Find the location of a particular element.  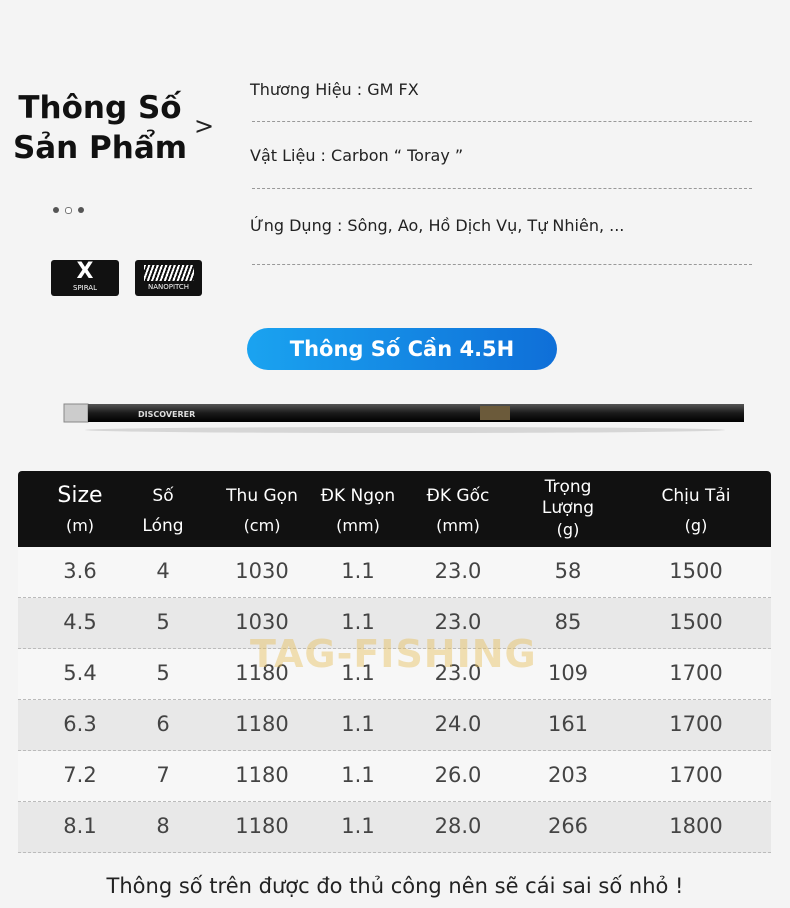

header-line: Chịu Tải is located at coordinates (696, 496).